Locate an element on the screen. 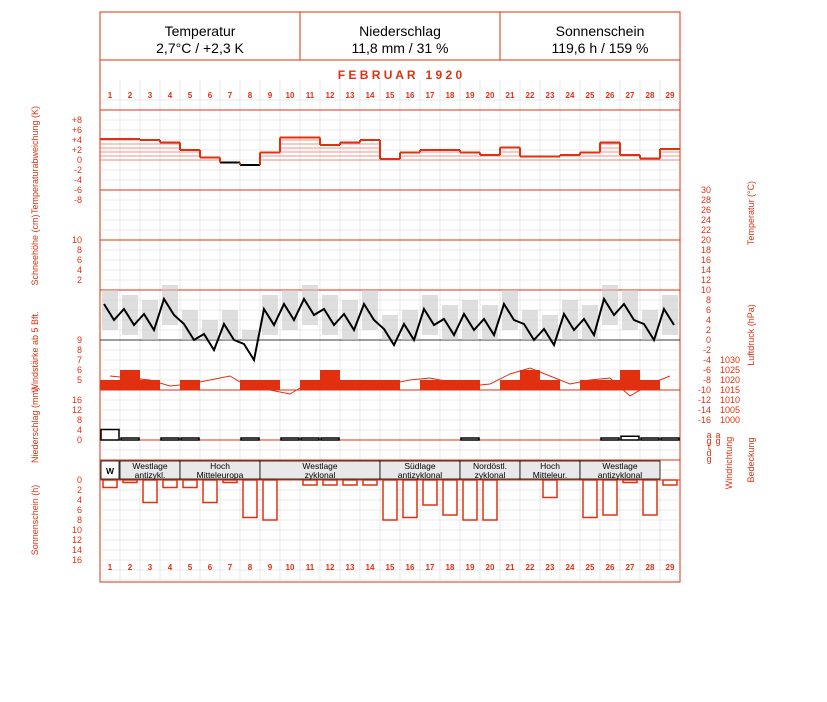 This screenshot has width=827, height=702. temperature-tick: -4 is located at coordinates (707, 360).